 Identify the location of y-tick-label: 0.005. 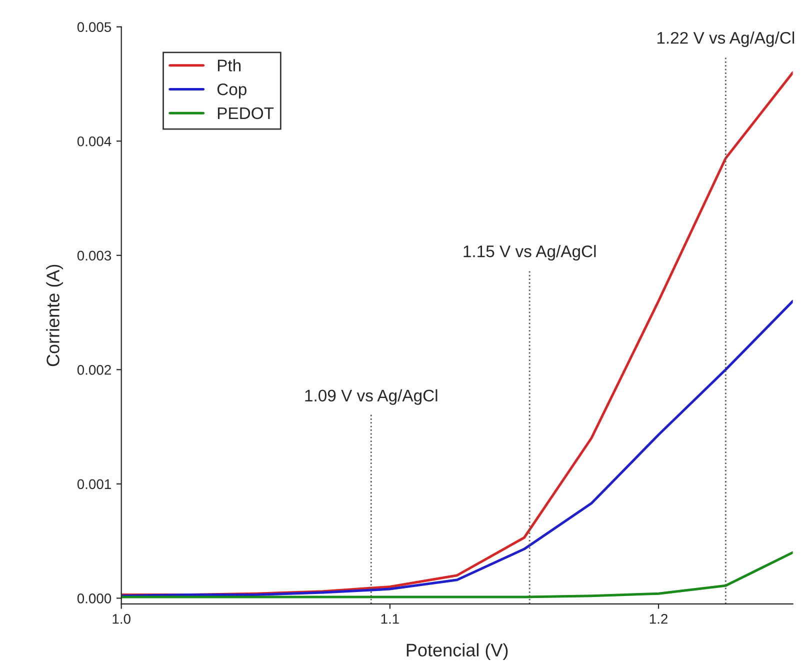
(94, 27).